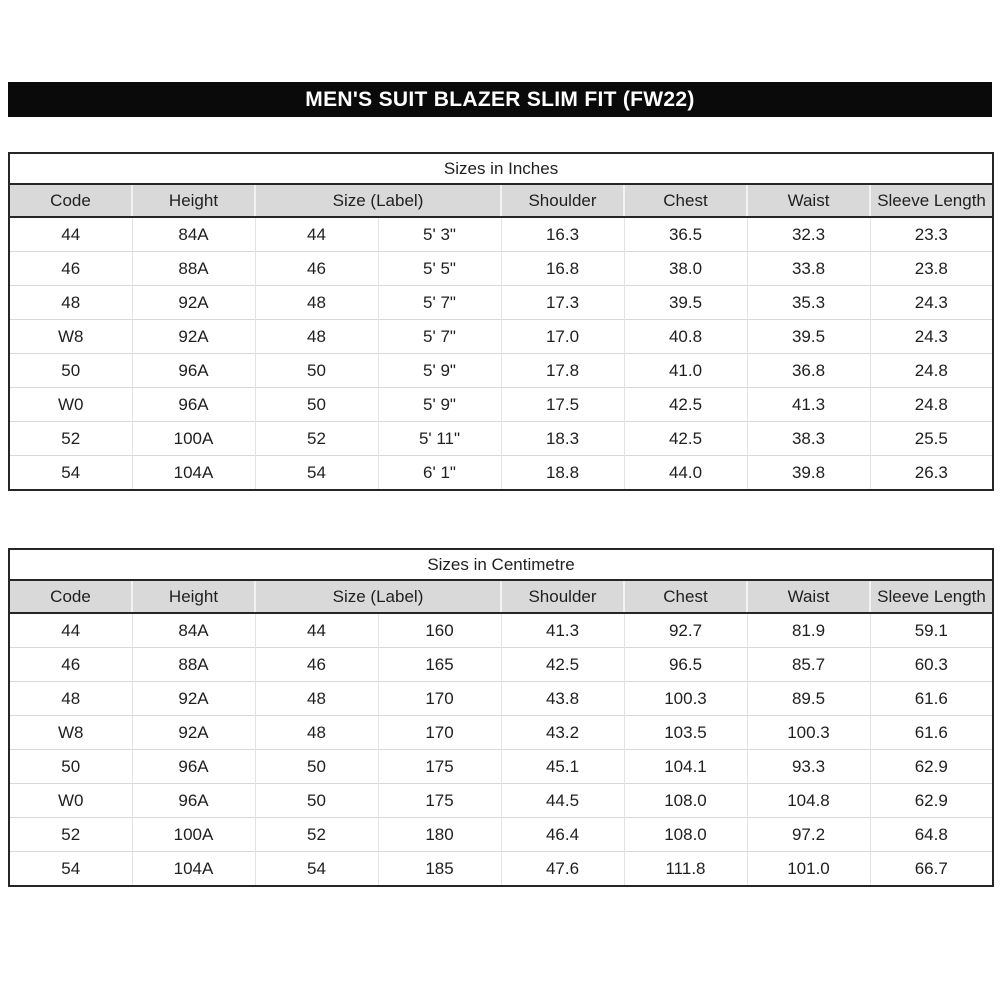 The height and width of the screenshot is (1000, 1000). What do you see at coordinates (562, 336) in the screenshot?
I see `cell-shoulder: 17.0` at bounding box center [562, 336].